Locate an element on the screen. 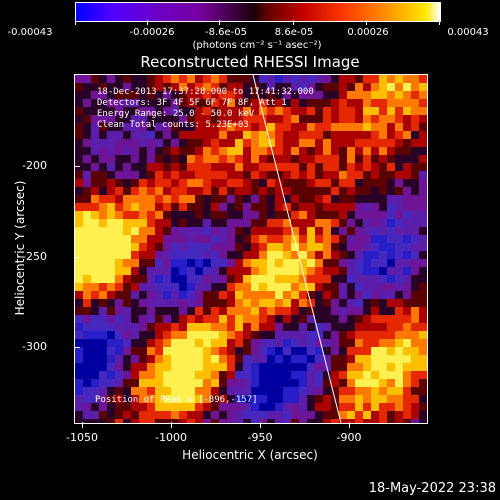  info-detectors: Detectors: 3F 4F 5F 6F 7F 8F, Att 1 is located at coordinates (192, 103).